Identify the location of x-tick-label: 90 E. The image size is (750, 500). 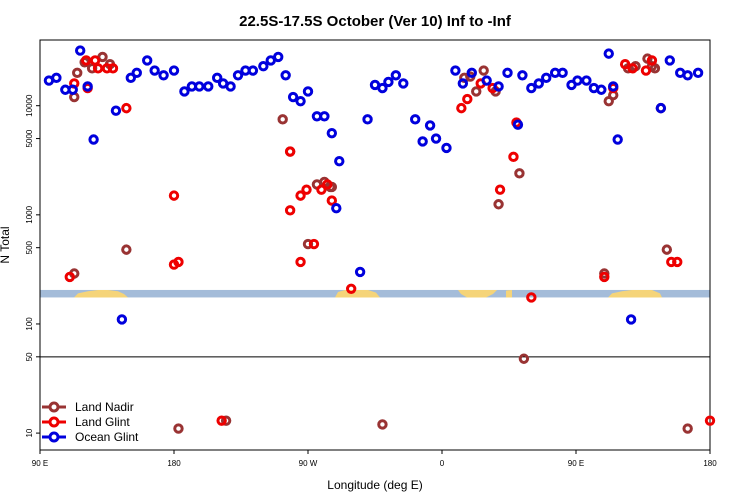
(40, 463).